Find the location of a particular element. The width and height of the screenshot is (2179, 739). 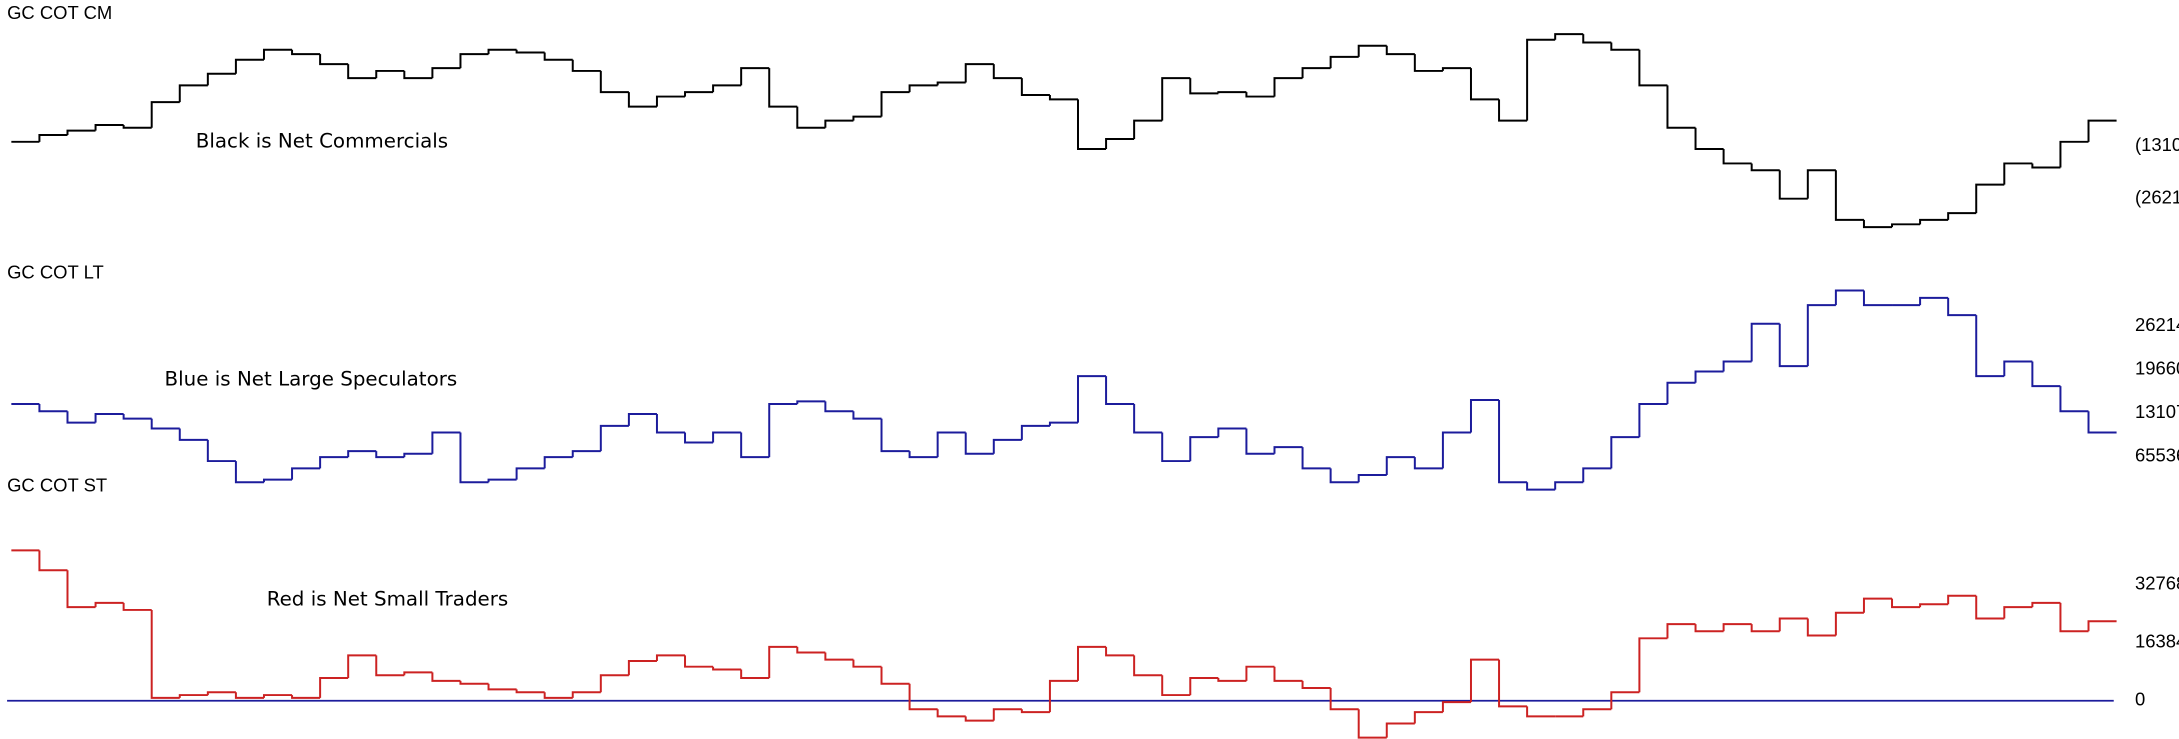

panel-title: GC COT LT is located at coordinates (55, 272).